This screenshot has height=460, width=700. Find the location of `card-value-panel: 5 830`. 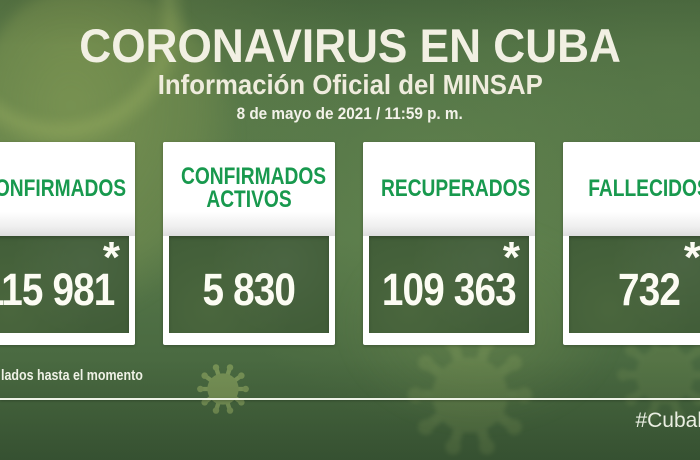

card-value-panel: 5 830 is located at coordinates (249, 284).